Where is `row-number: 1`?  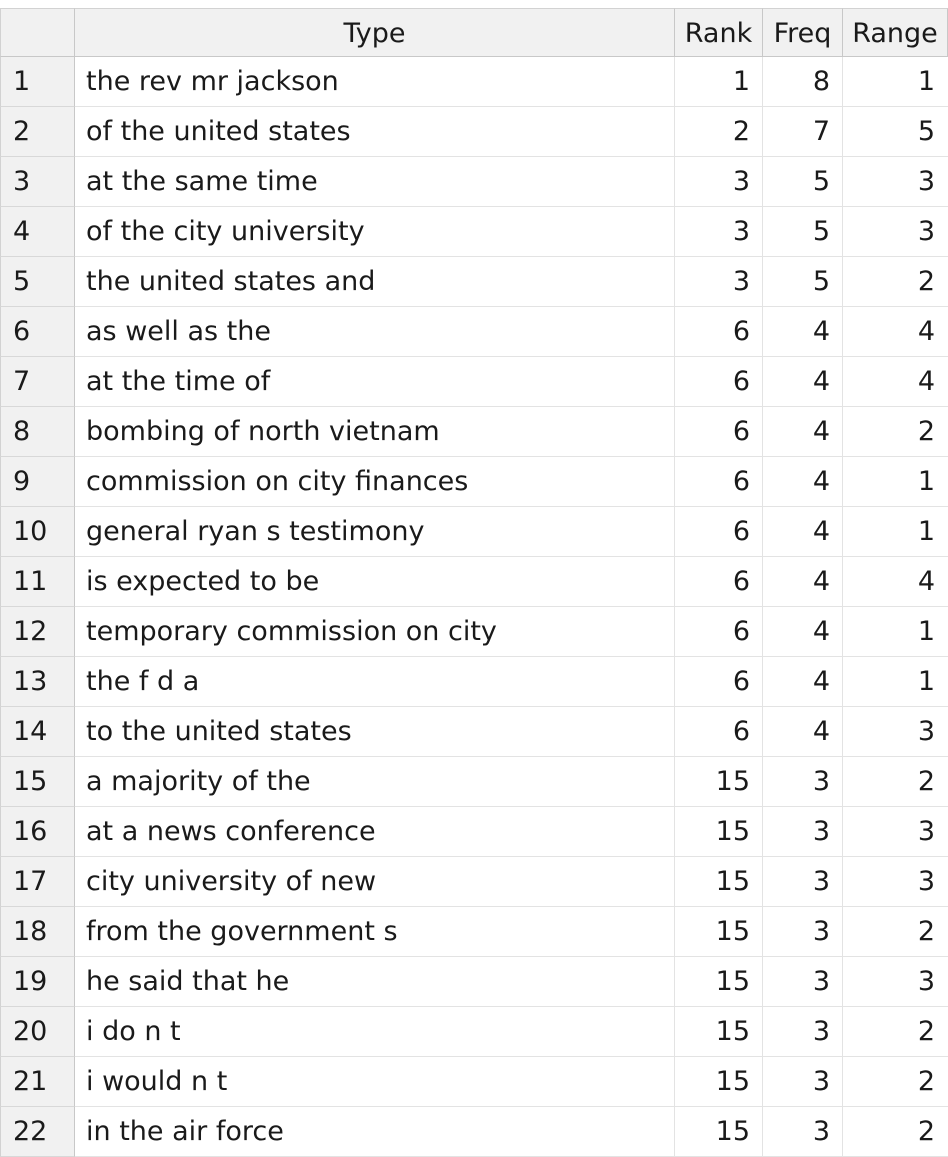
row-number: 1 is located at coordinates (37, 82).